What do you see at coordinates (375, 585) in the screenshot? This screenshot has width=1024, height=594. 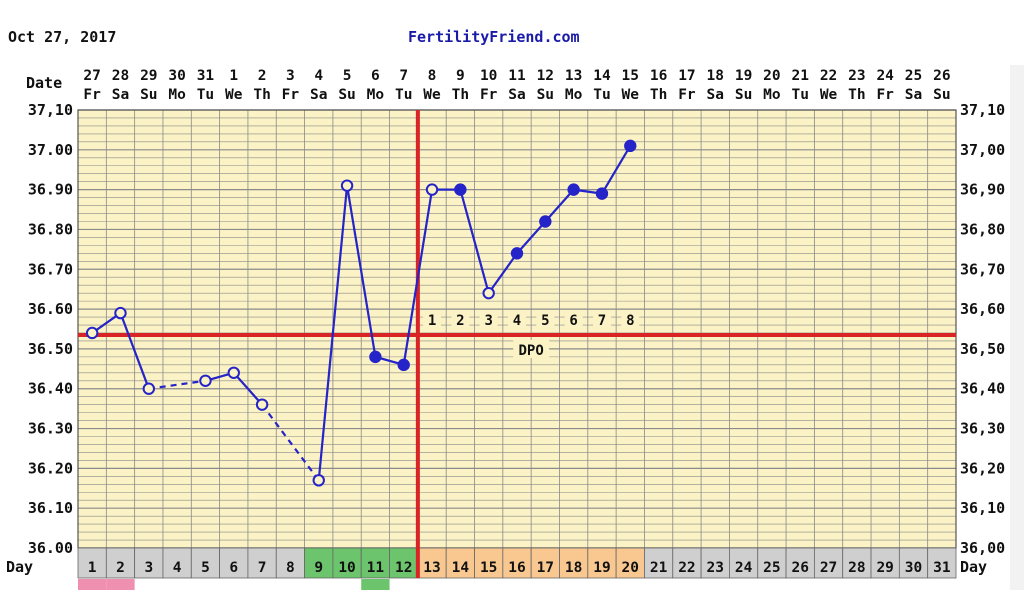 I see `fertile-cell` at bounding box center [375, 585].